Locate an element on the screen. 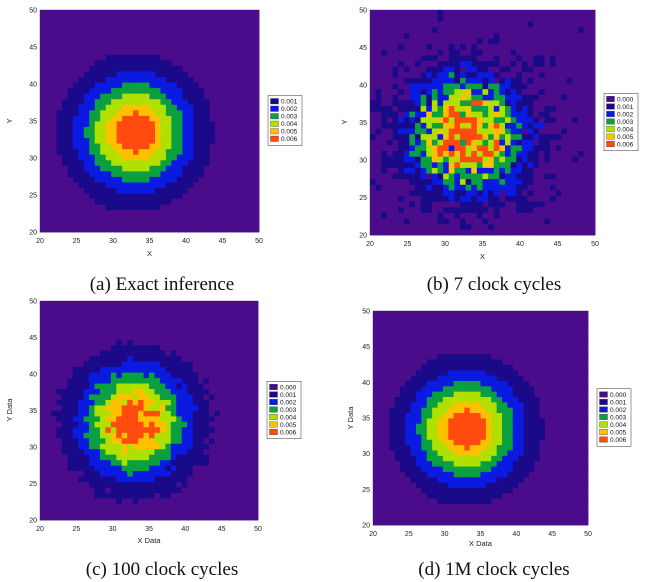 The height and width of the screenshot is (582, 657). x-tick-label: 45 is located at coordinates (558, 244).